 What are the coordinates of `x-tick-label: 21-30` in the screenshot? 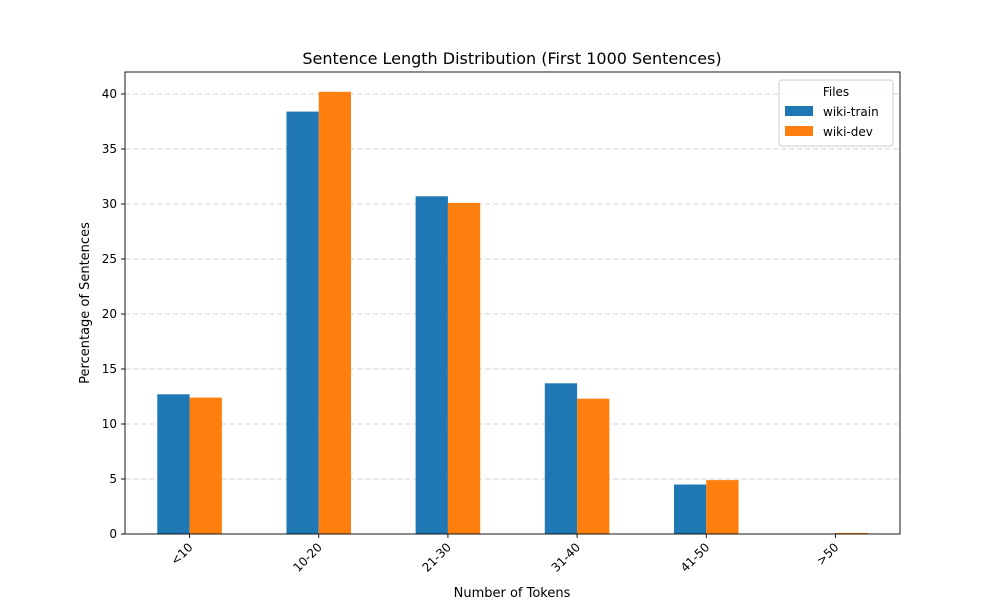 It's located at (436, 557).